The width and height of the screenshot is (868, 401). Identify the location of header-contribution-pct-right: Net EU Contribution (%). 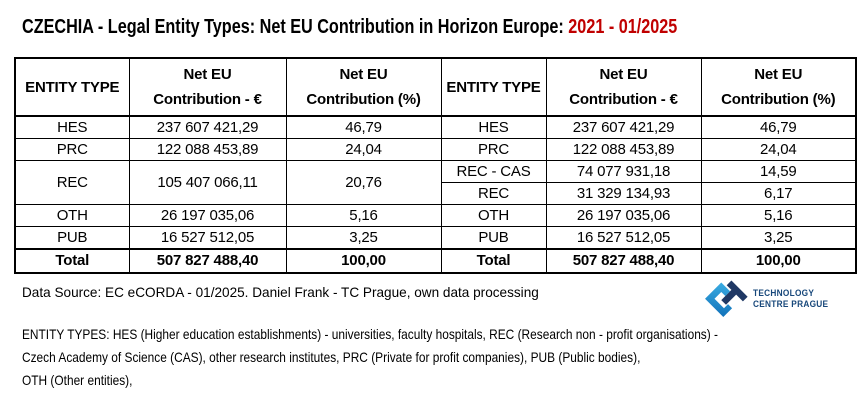
(778, 87).